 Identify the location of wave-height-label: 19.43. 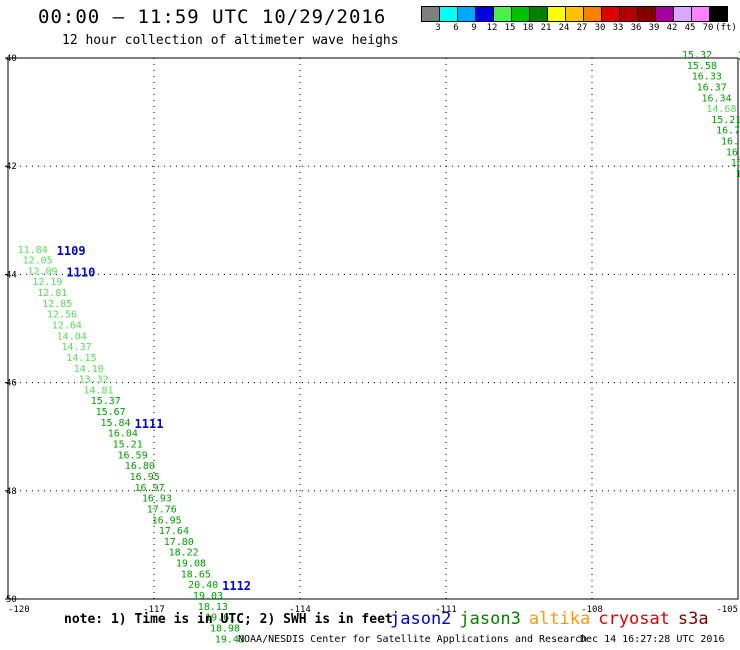
(230, 639).